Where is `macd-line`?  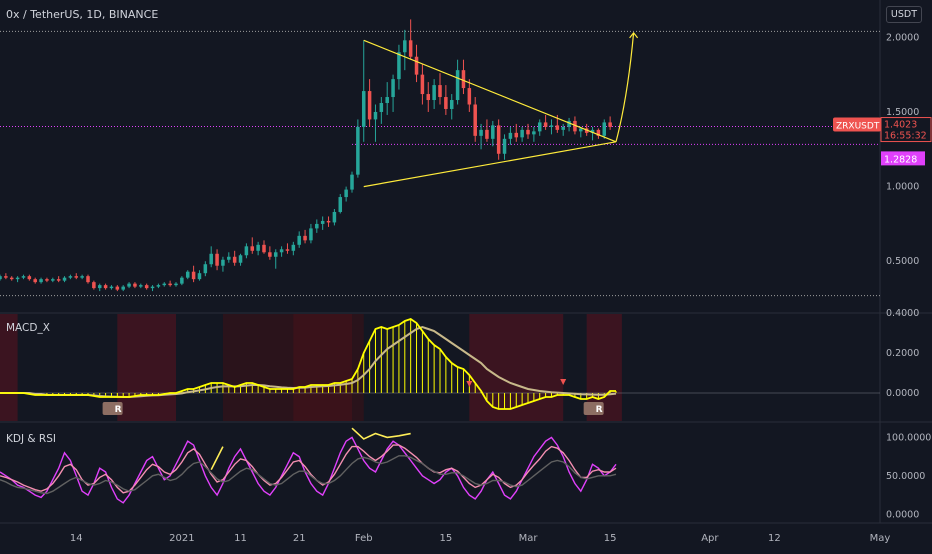 macd-line is located at coordinates (308, 364).